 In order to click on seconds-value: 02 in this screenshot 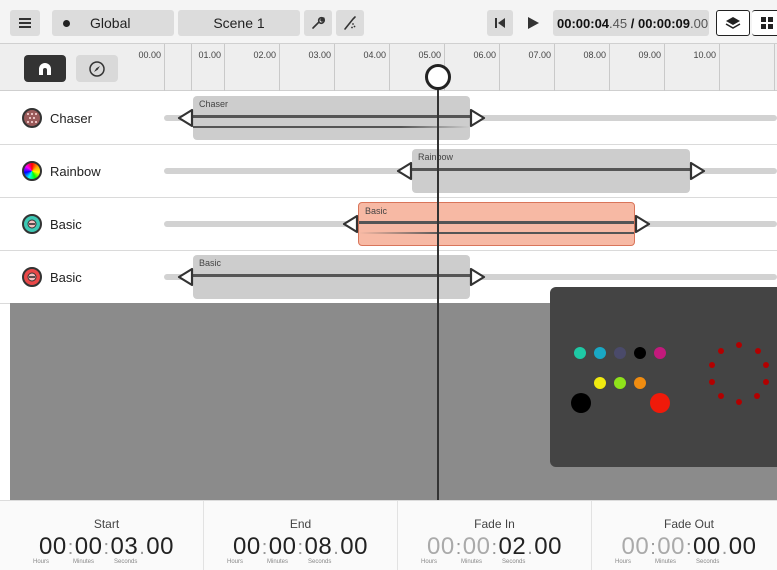, I will do `click(512, 546)`.